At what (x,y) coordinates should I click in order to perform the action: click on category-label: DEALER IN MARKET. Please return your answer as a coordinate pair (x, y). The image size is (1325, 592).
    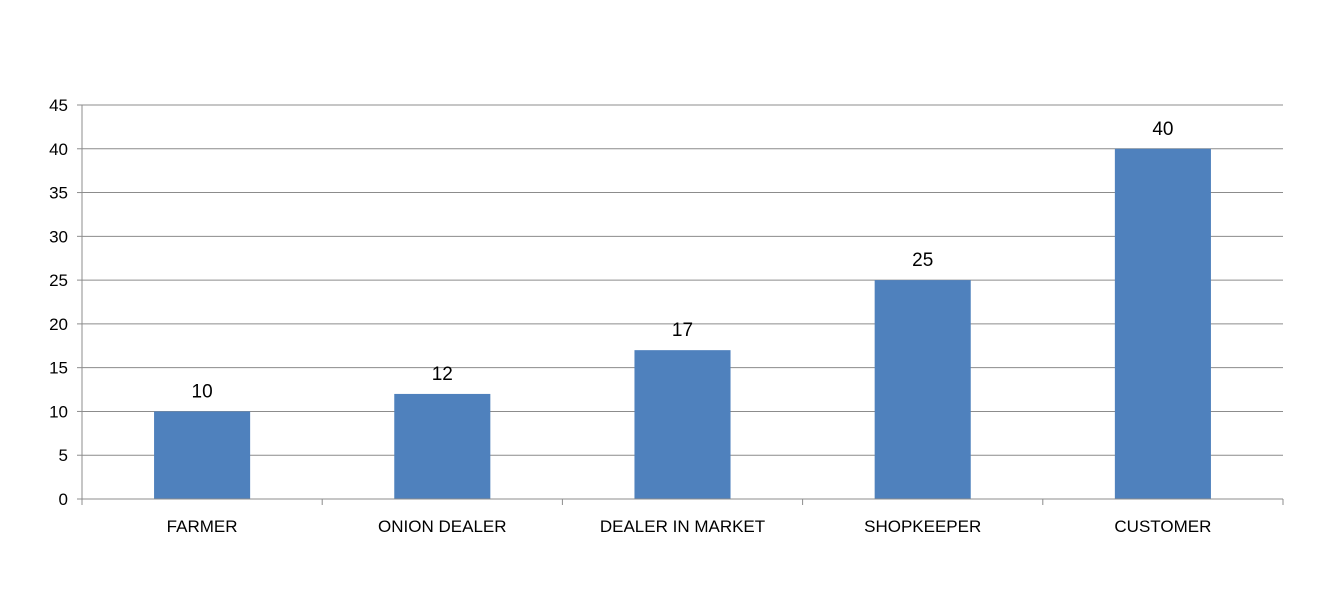
    Looking at the image, I should click on (682, 526).